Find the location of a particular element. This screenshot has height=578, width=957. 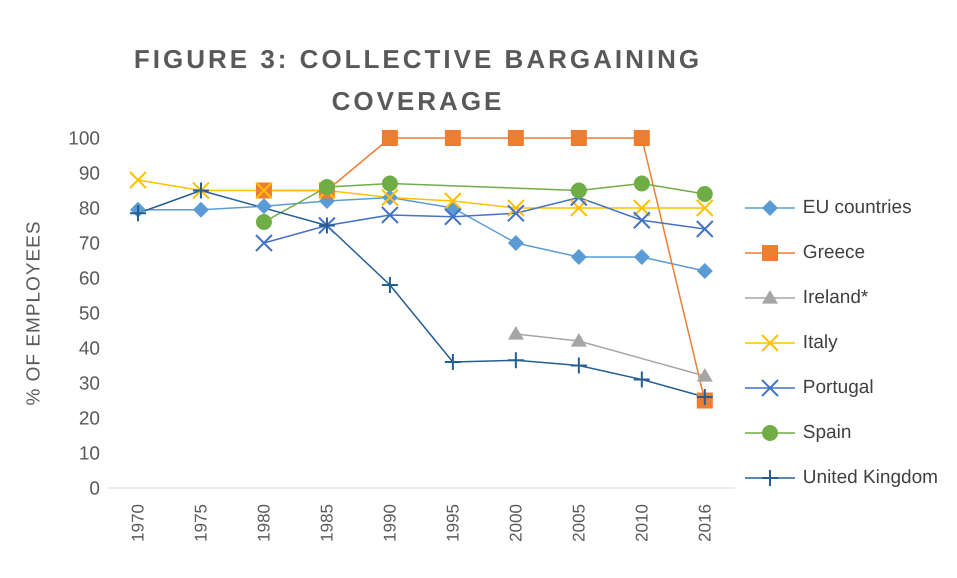

legend-label: United Kingdom is located at coordinates (870, 478).